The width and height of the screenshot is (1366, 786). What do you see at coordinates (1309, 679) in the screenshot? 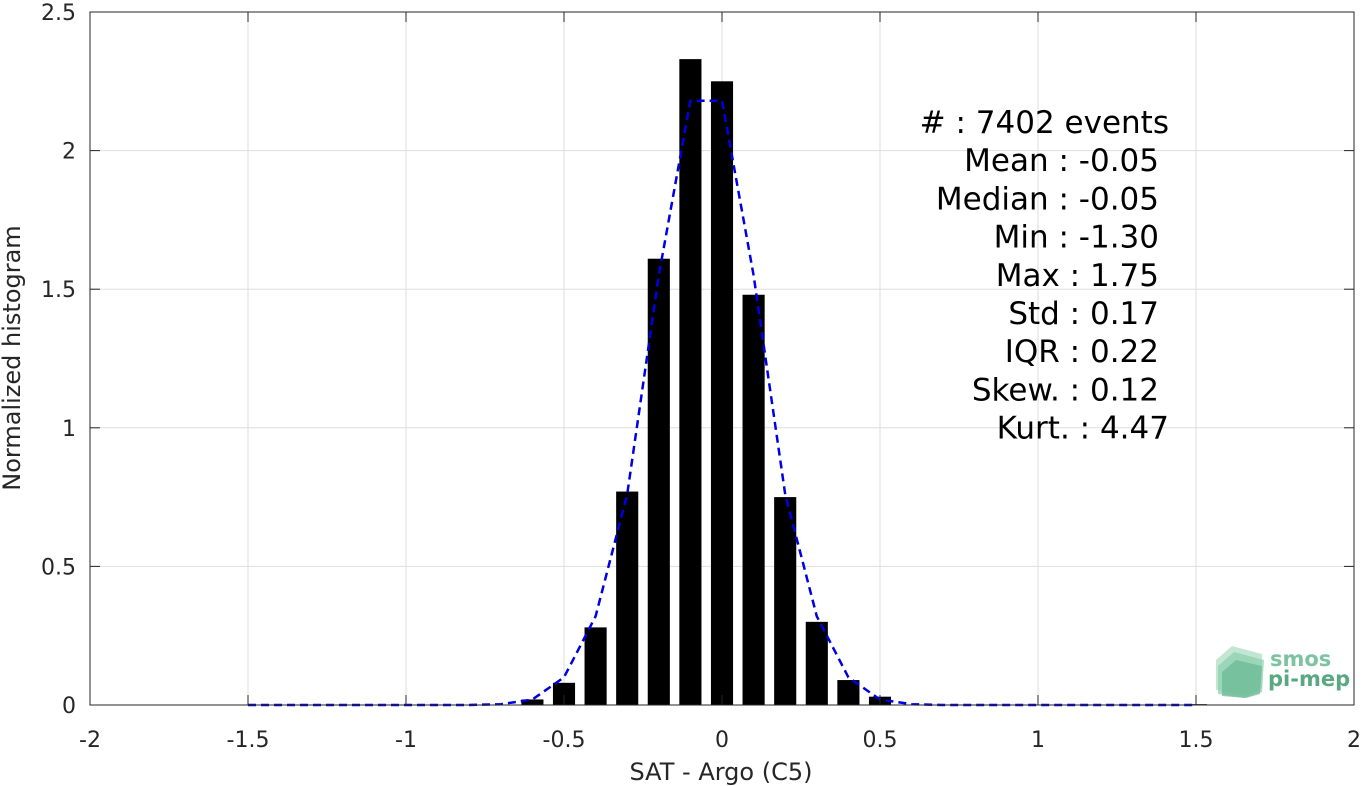
I see `logo-line2: pi-mep` at bounding box center [1309, 679].